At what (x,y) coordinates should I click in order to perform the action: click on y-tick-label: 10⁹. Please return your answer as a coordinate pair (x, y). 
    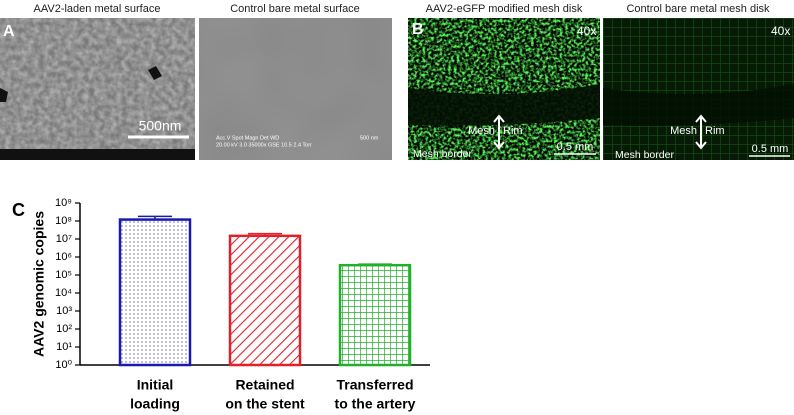
    Looking at the image, I should click on (63, 203).